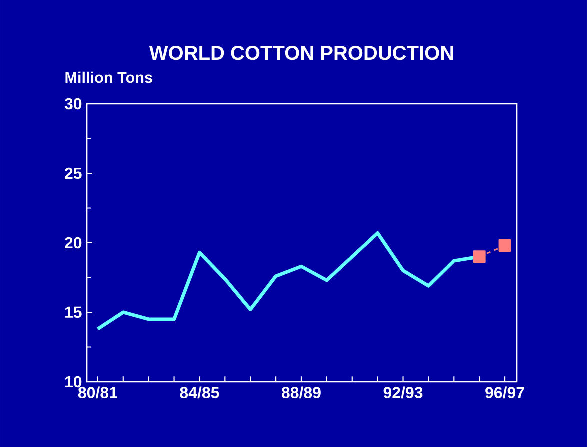 This screenshot has width=587, height=447. Describe the element at coordinates (200, 392) in the screenshot. I see `x-tick-label: 84/85` at that location.